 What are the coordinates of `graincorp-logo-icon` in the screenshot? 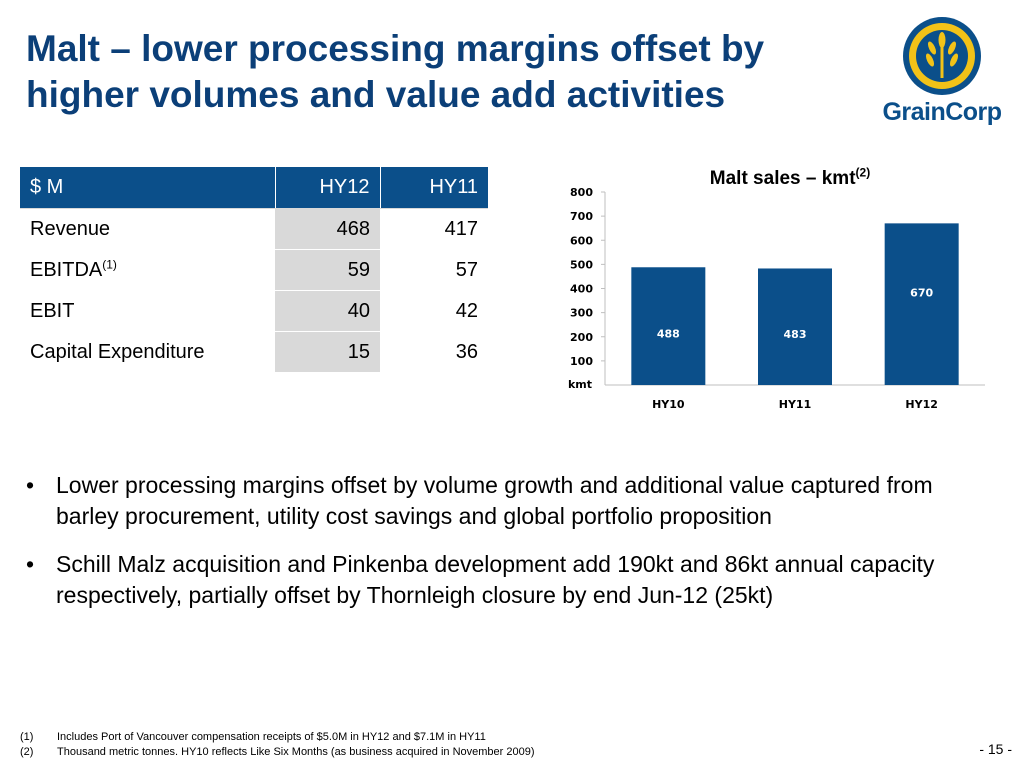 It's located at (942, 56).